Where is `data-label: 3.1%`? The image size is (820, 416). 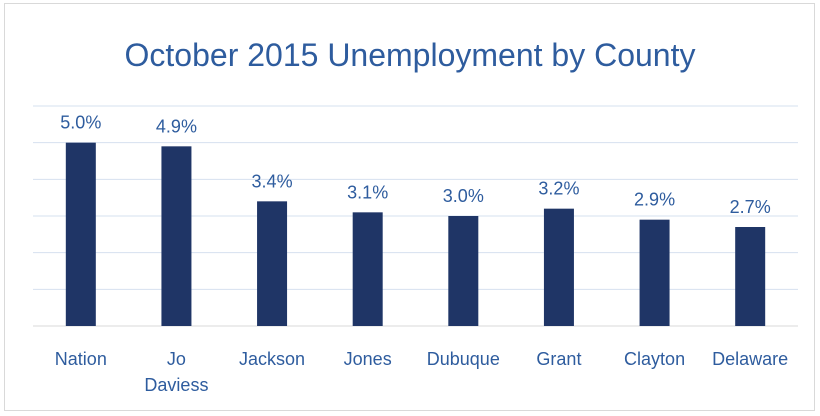
data-label: 3.1% is located at coordinates (367, 192).